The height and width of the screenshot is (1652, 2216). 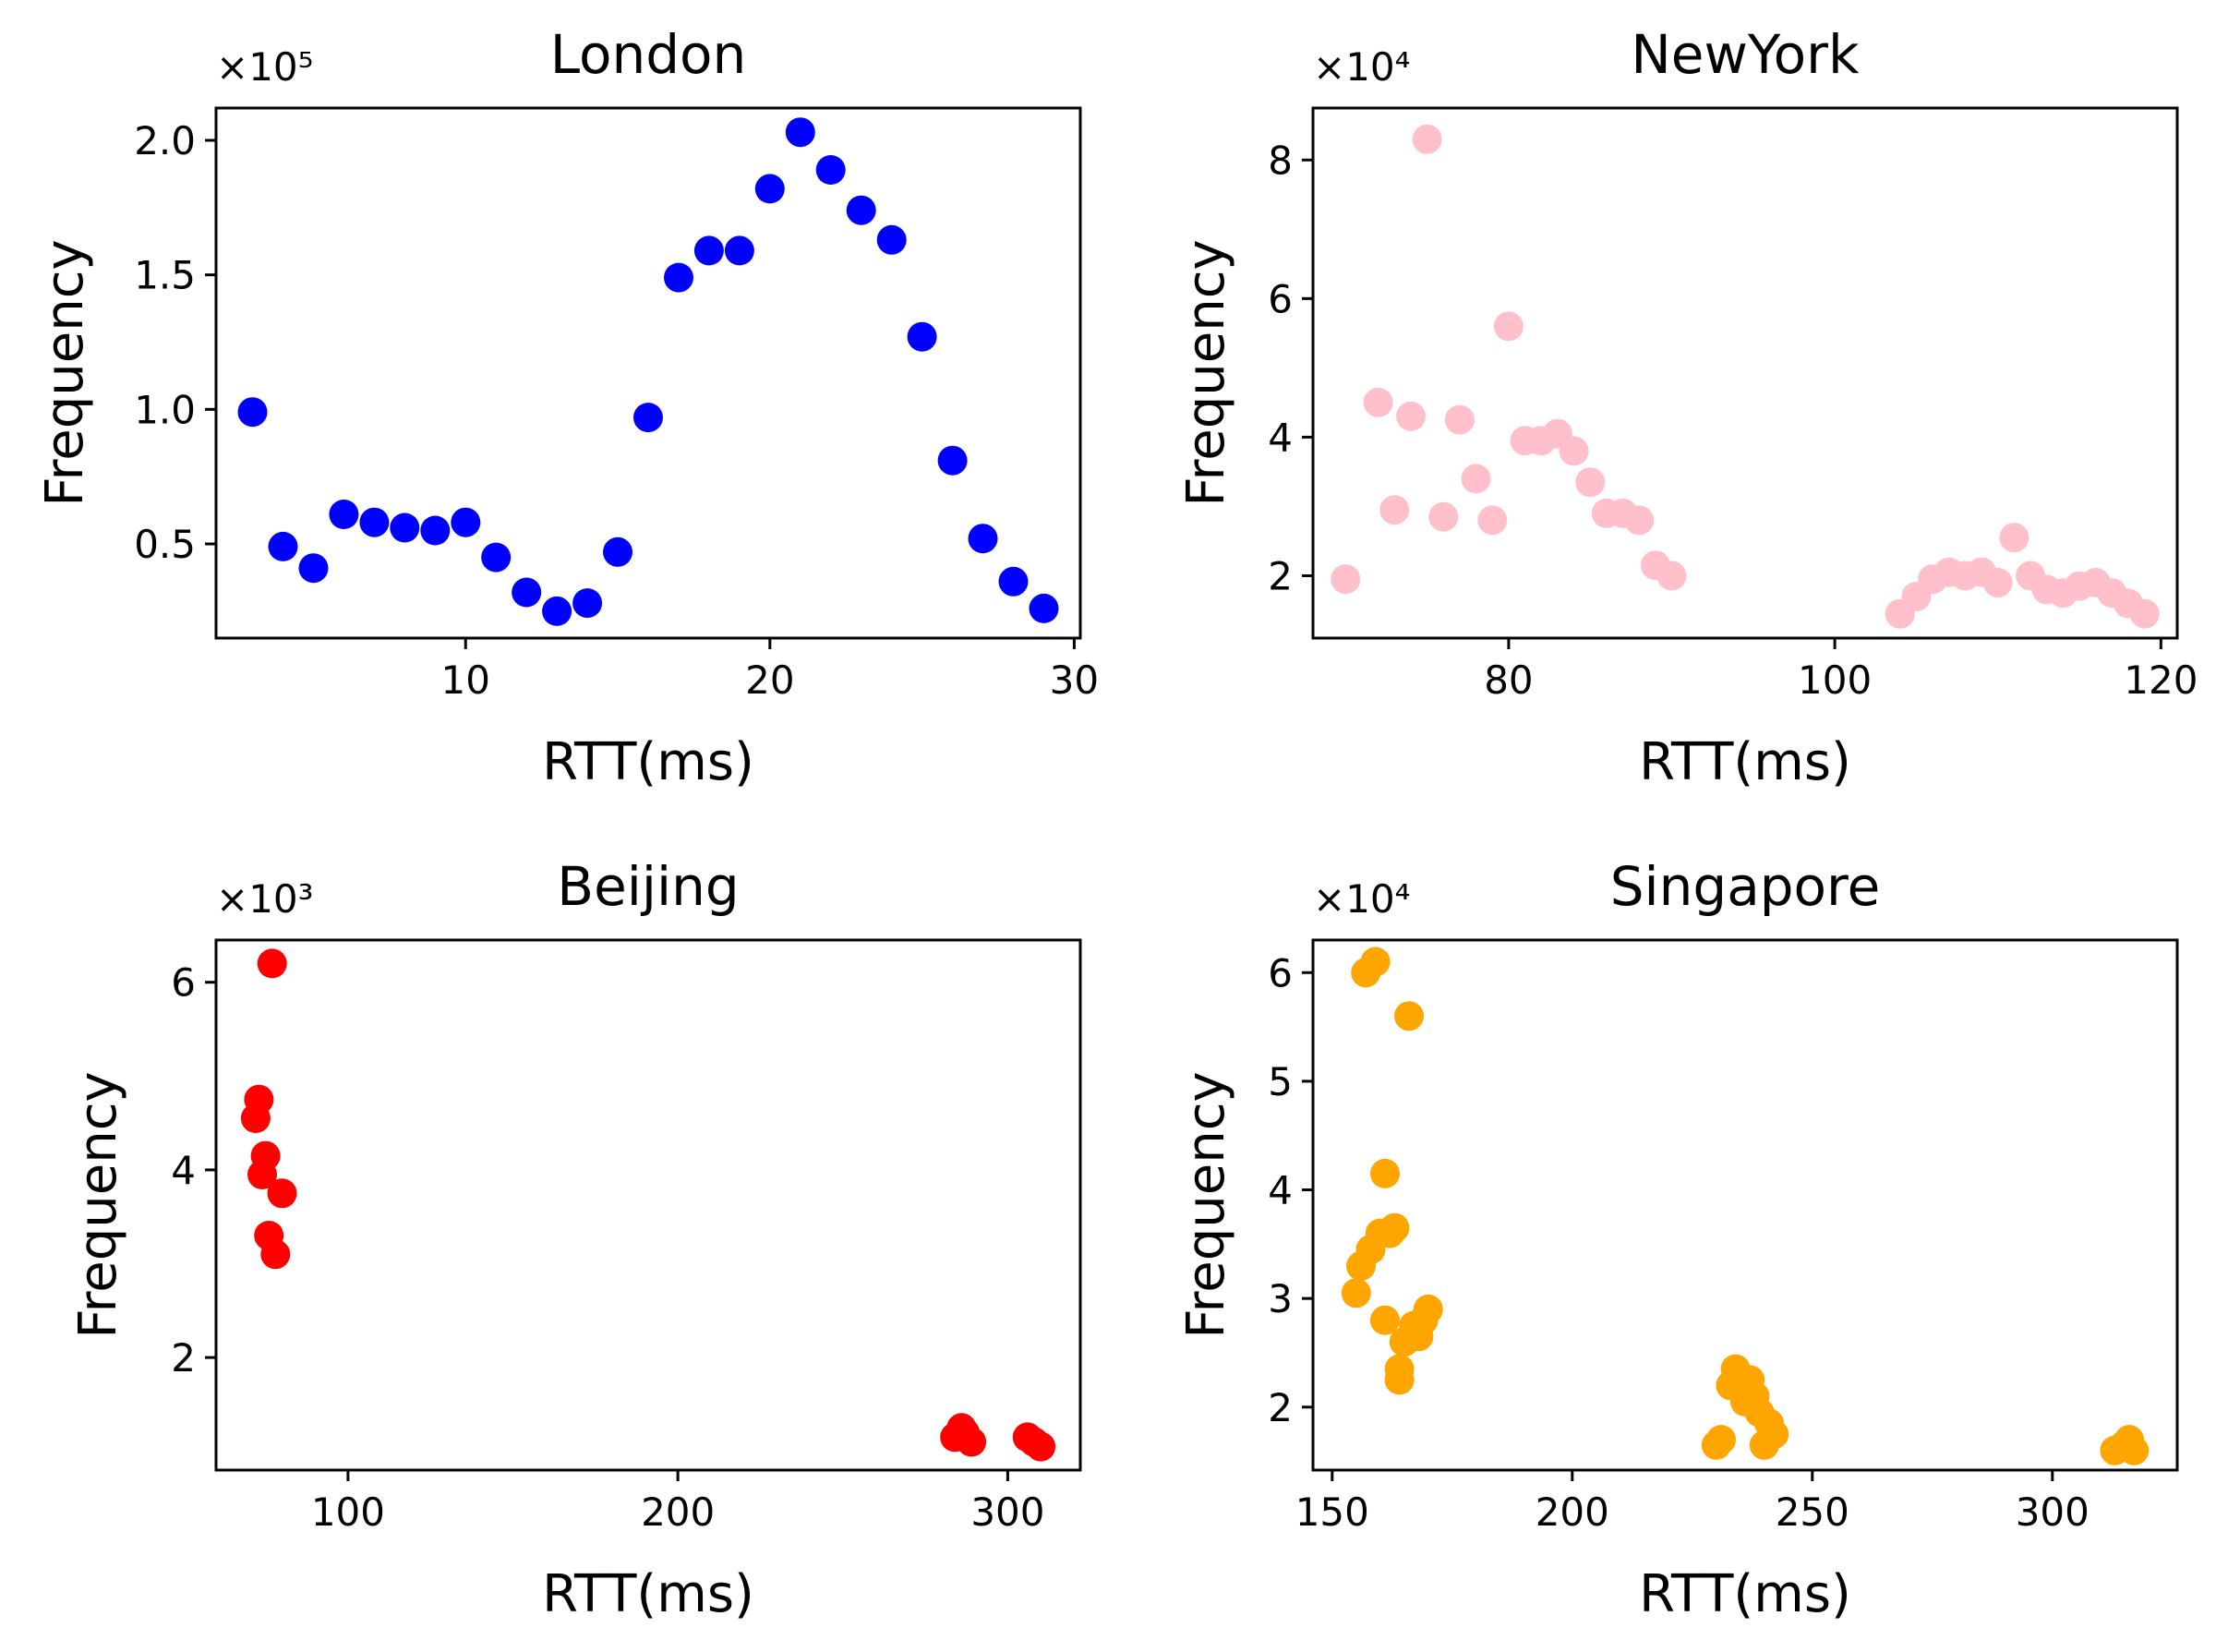 I want to click on y-tick-label: 1.5, so click(x=165, y=275).